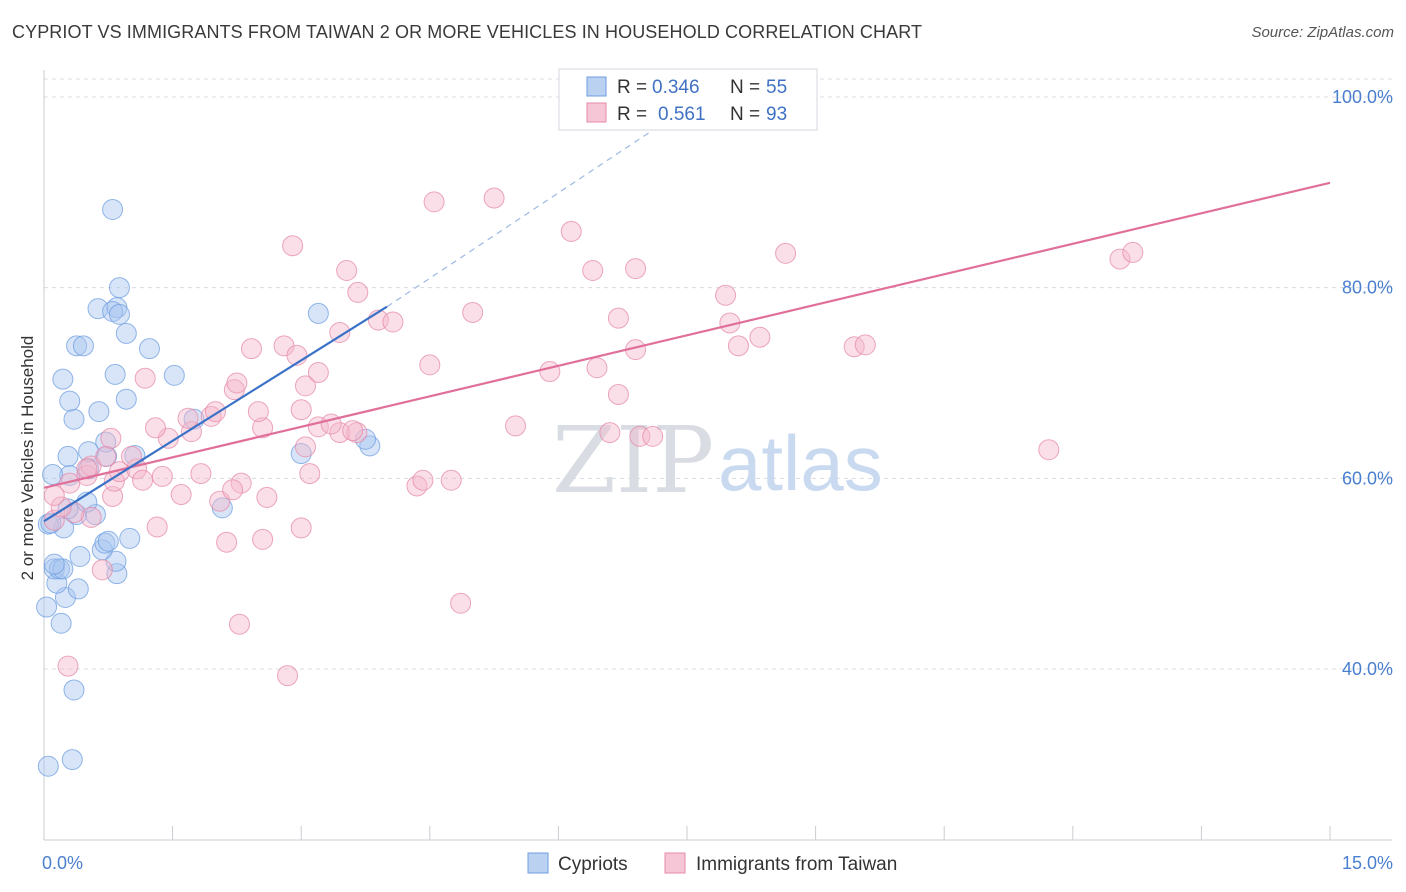 The image size is (1406, 892). What do you see at coordinates (688, 99) in the screenshot?
I see `correlation-legend: R = 0.346 N = 55 R = 0.561 N = 93` at bounding box center [688, 99].